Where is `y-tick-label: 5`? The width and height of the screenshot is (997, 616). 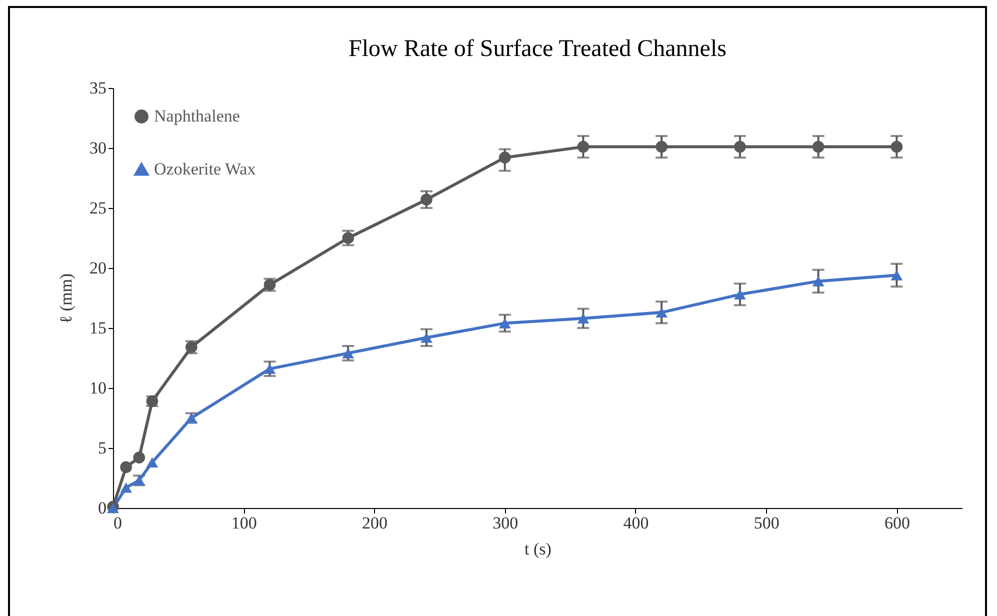
y-tick-label: 5 is located at coordinates (102, 448).